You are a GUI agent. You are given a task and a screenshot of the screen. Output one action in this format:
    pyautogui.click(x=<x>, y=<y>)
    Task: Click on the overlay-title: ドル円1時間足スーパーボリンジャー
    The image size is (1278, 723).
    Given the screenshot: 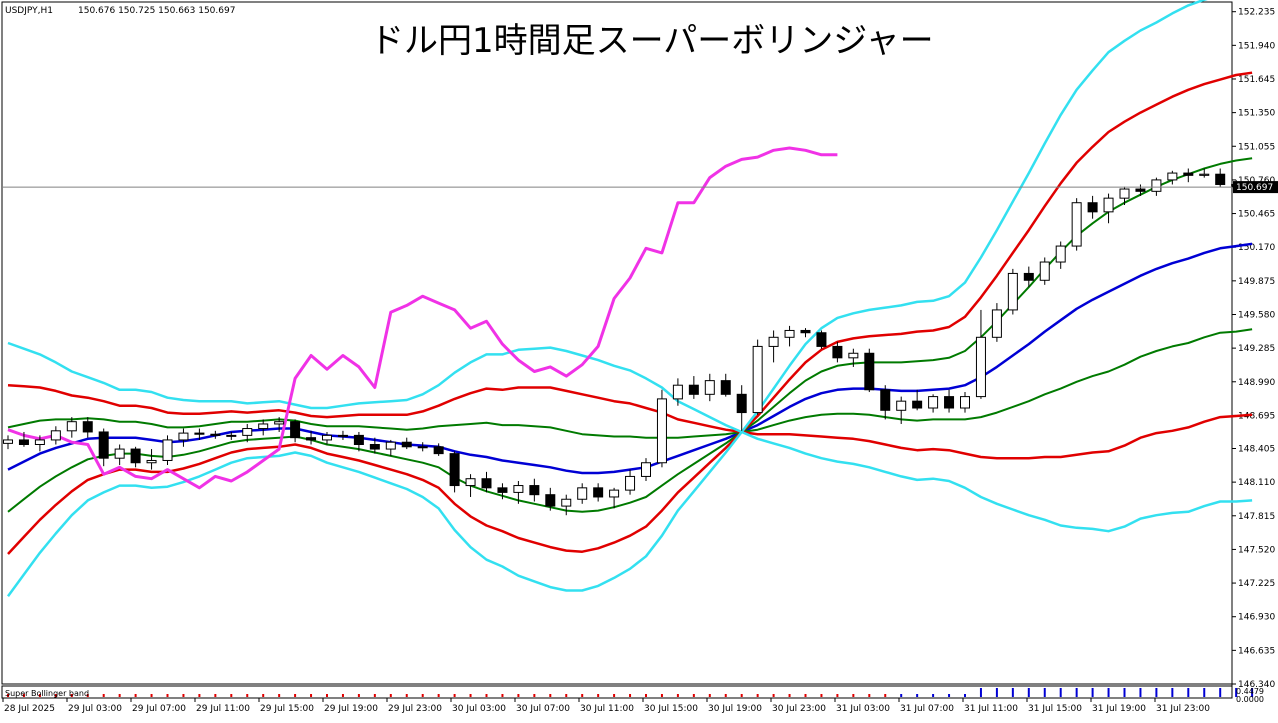 What is the action you would take?
    pyautogui.click(x=652, y=41)
    